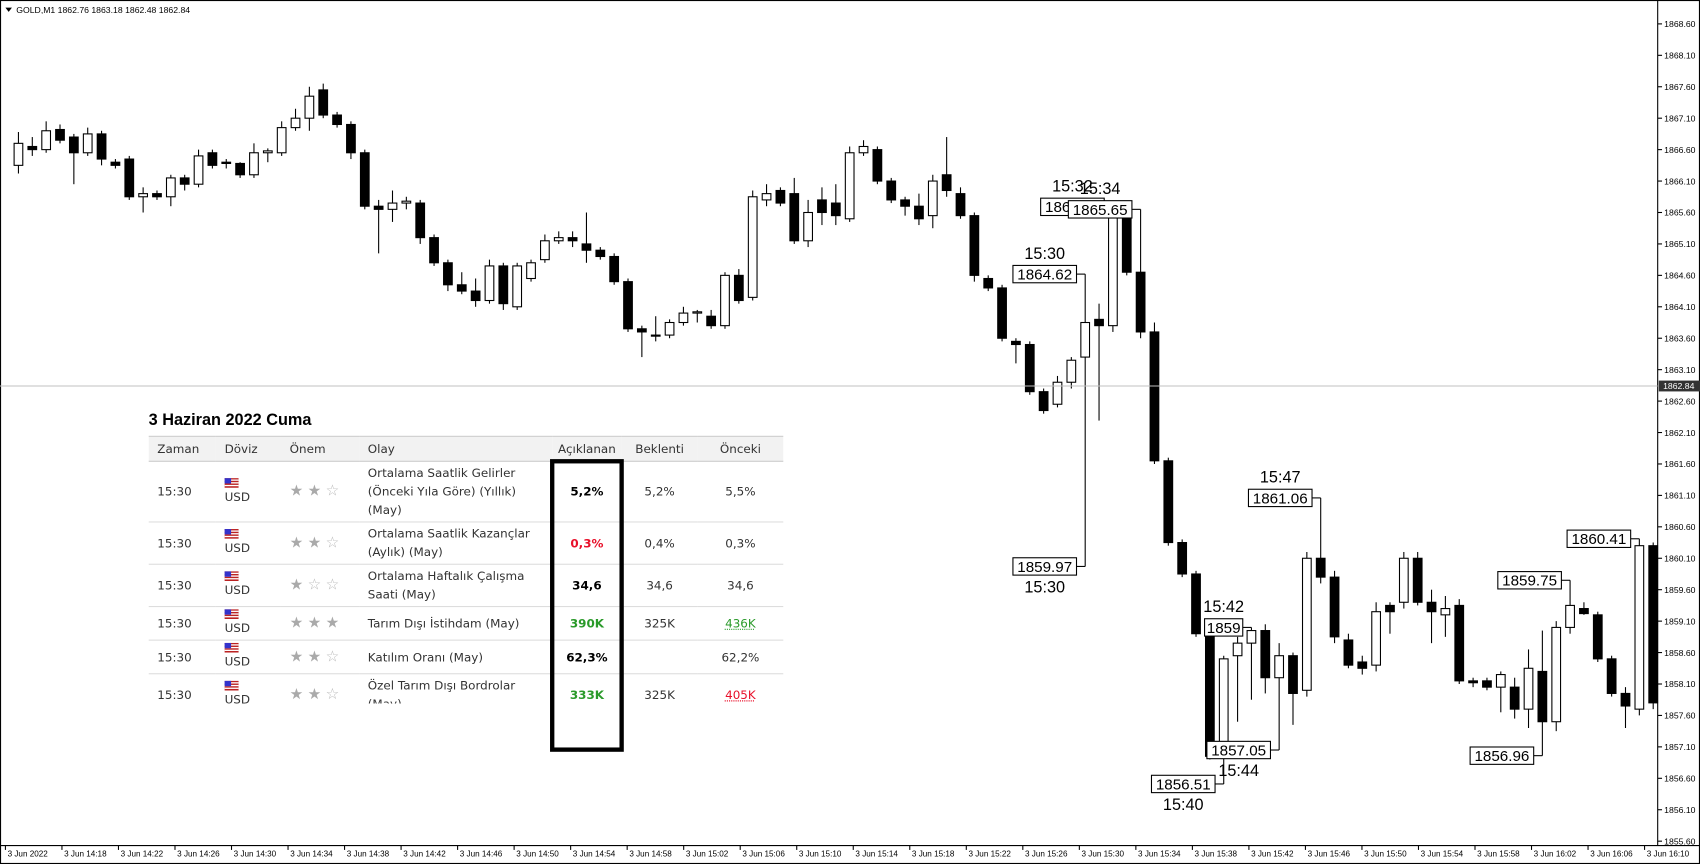  What do you see at coordinates (320, 448) in the screenshot?
I see `column-header: Önem` at bounding box center [320, 448].